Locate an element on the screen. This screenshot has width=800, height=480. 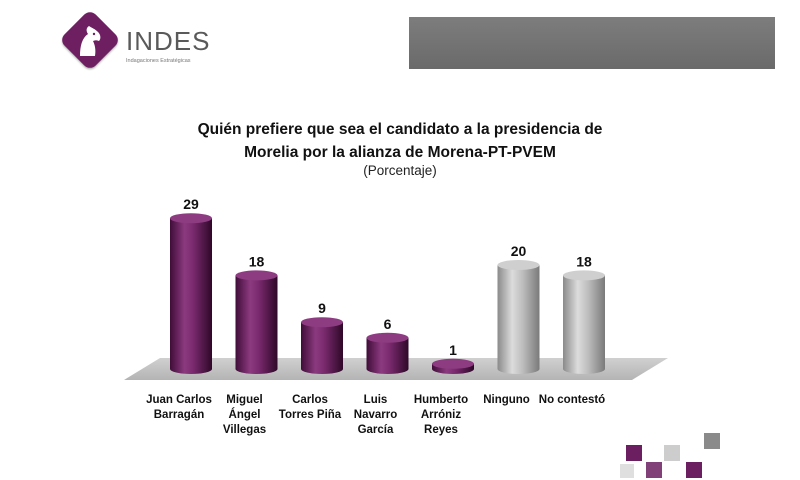
bar-6: 20 is located at coordinates (518, 308).